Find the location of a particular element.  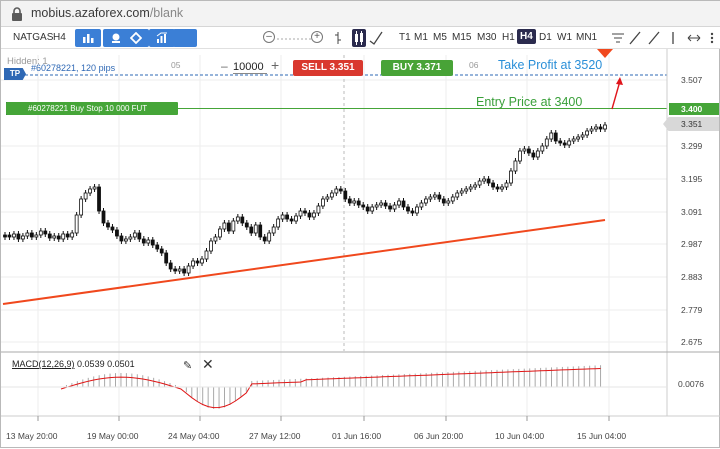

url-host: mobius.azaforex.com is located at coordinates (90, 13).